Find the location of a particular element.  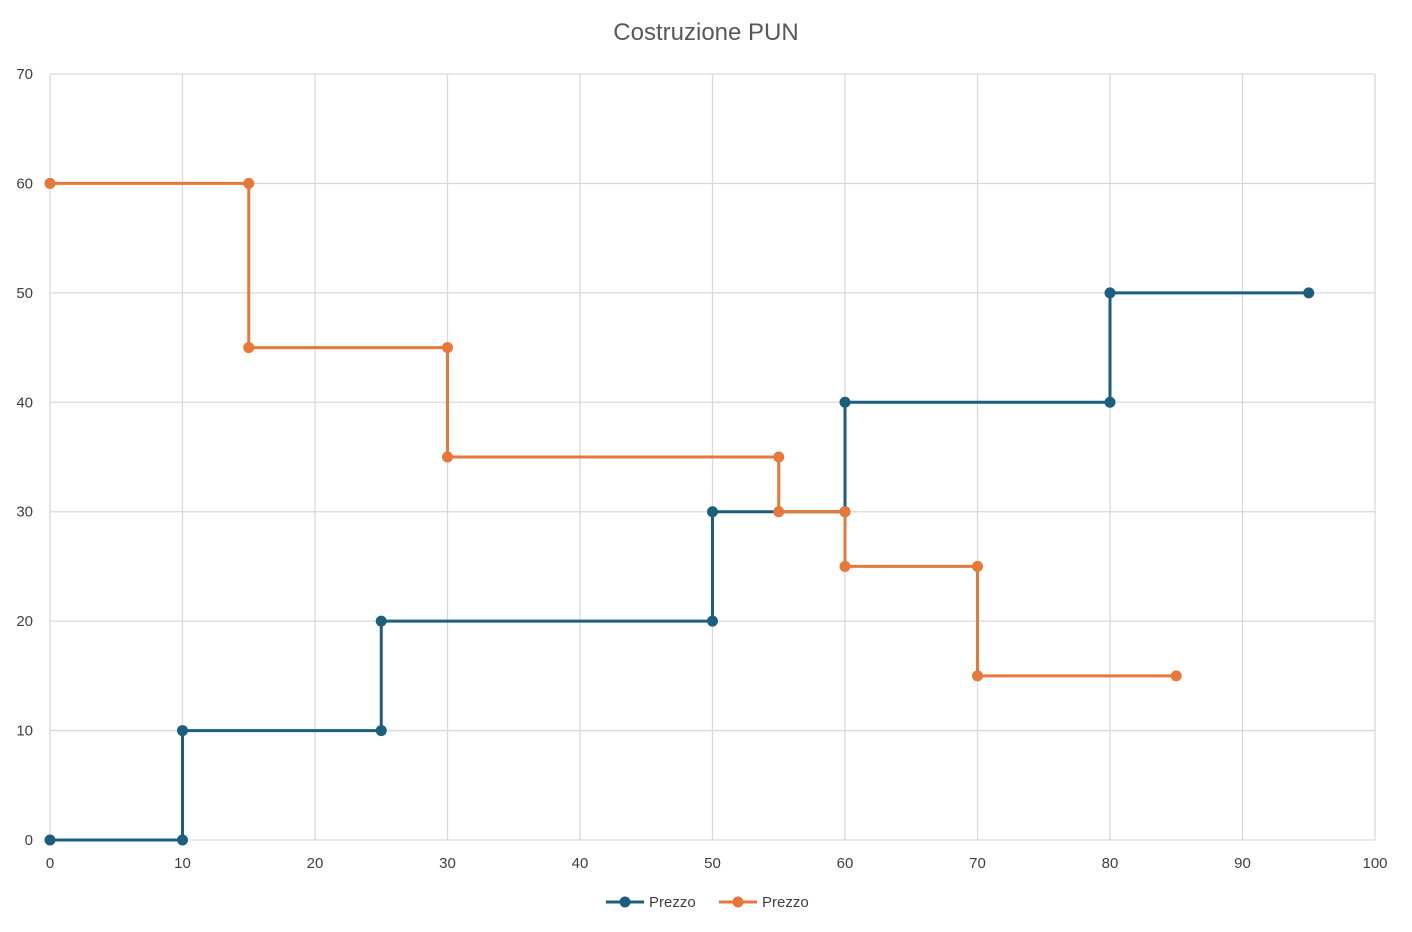

x-tick-label: 40 is located at coordinates (580, 863).